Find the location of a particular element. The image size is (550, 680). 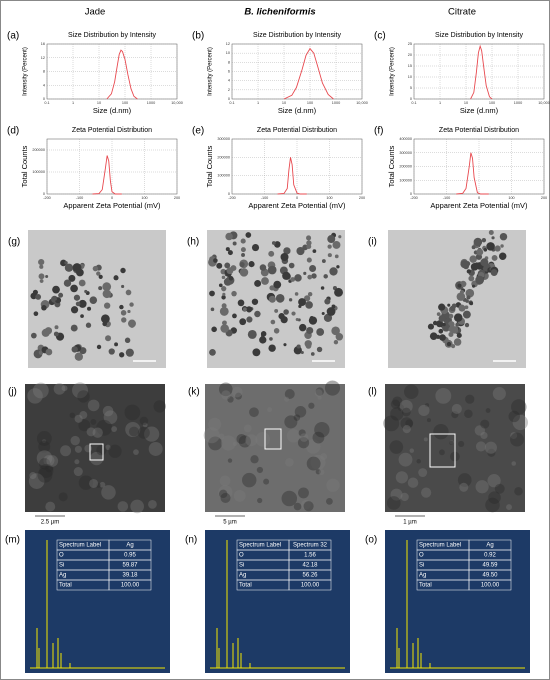

y-tick-label: 6 is located at coordinates (229, 72).